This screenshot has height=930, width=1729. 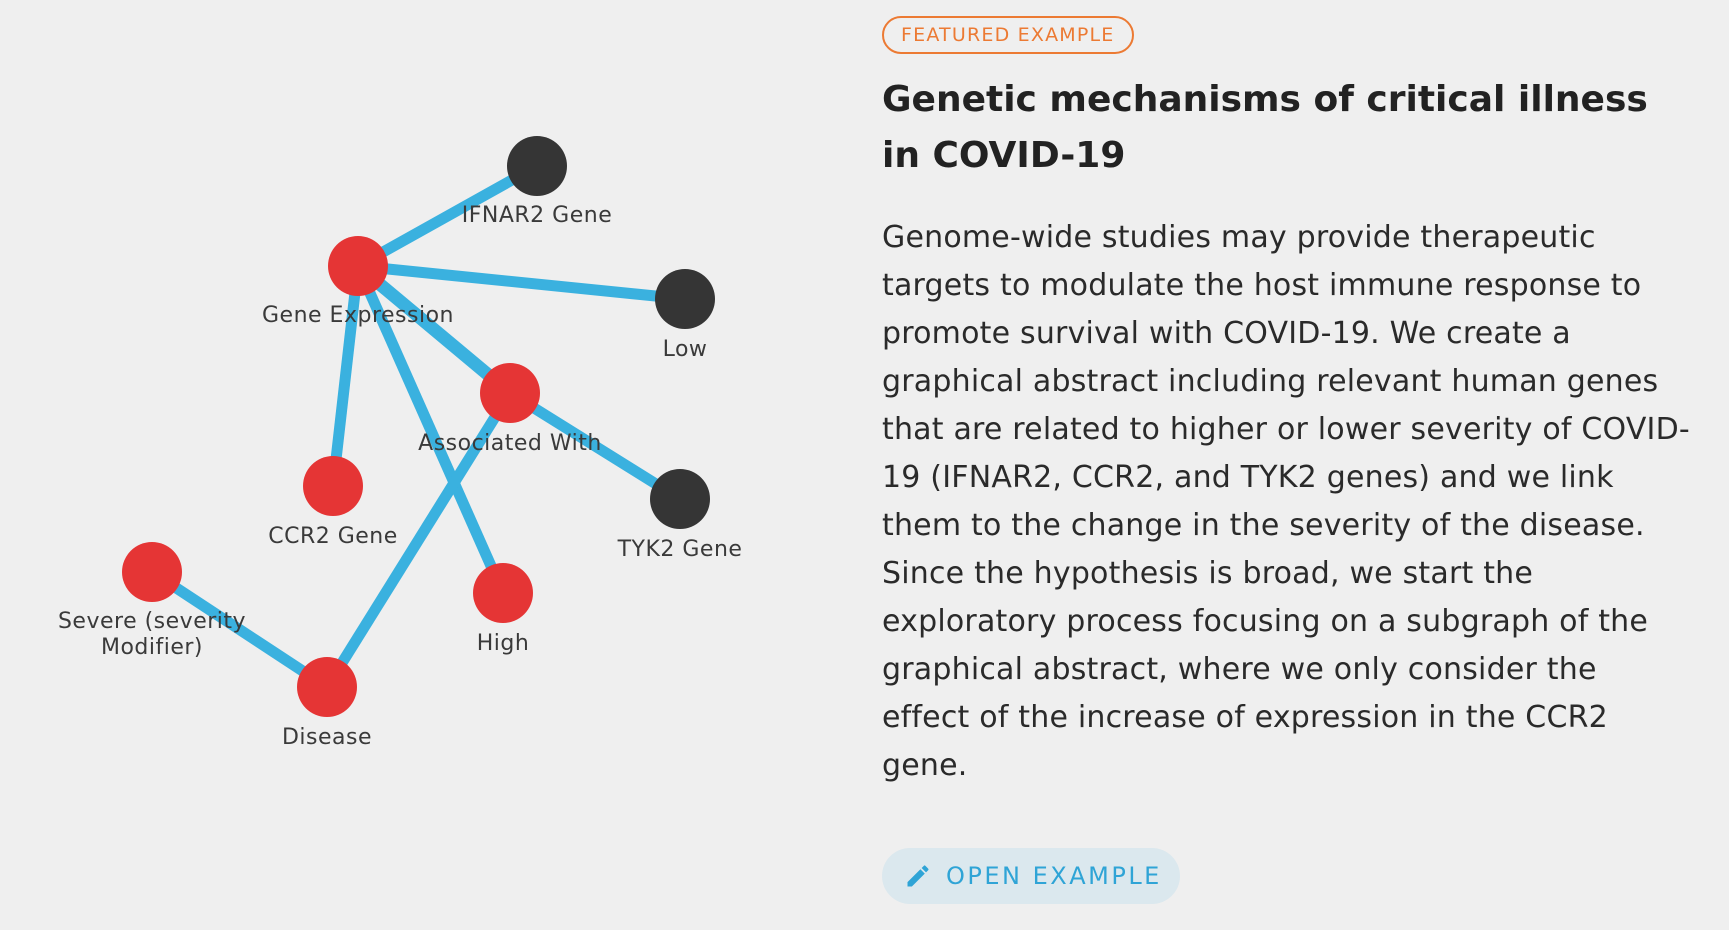 I want to click on graph-node-label-low: Low, so click(x=685, y=349).